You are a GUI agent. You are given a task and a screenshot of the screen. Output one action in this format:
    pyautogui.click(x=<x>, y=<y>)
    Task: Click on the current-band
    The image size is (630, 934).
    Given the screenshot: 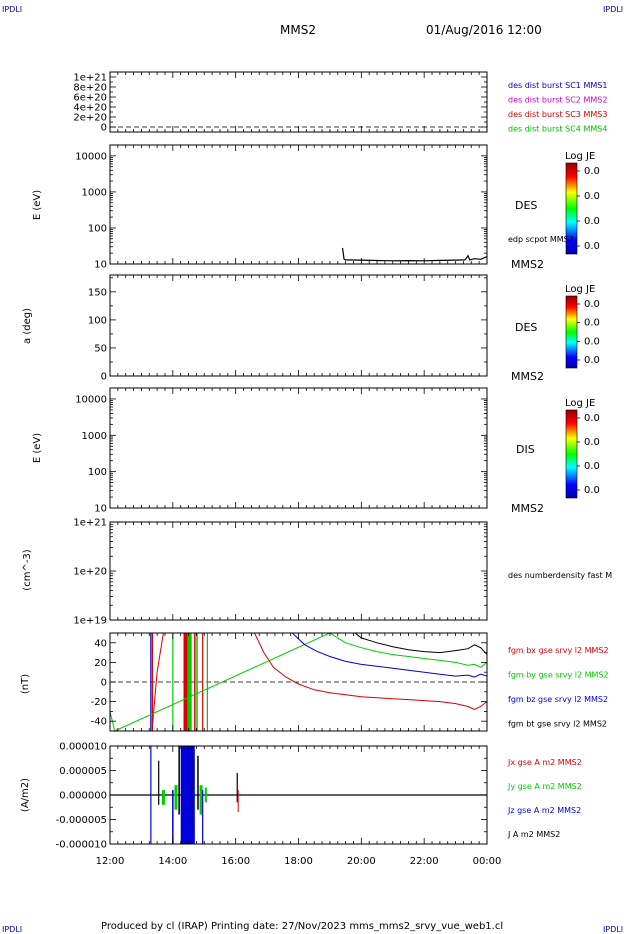 What is the action you would take?
    pyautogui.click(x=187, y=795)
    